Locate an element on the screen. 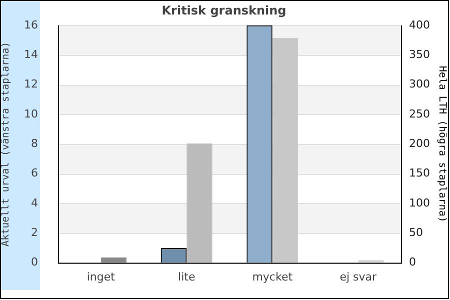 The width and height of the screenshot is (450, 300). y-tick-label: 10 is located at coordinates (31, 113).